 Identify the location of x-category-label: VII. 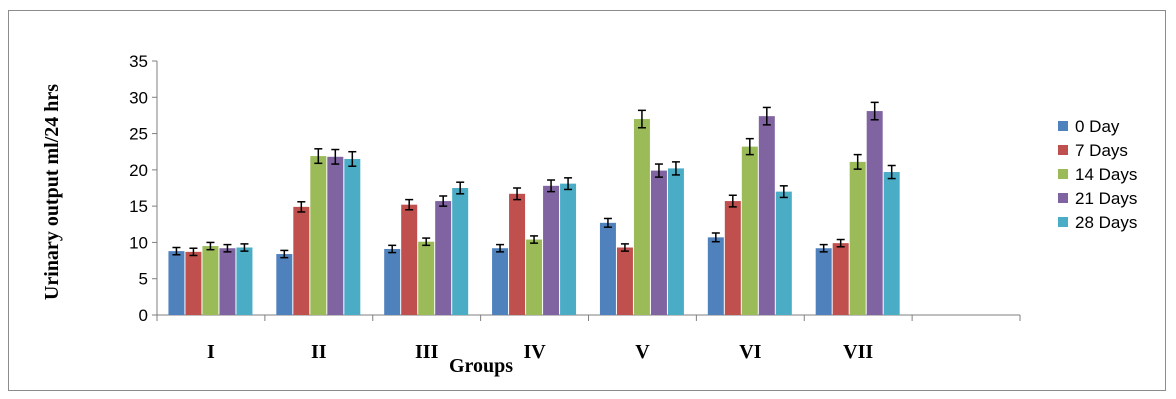
(858, 352).